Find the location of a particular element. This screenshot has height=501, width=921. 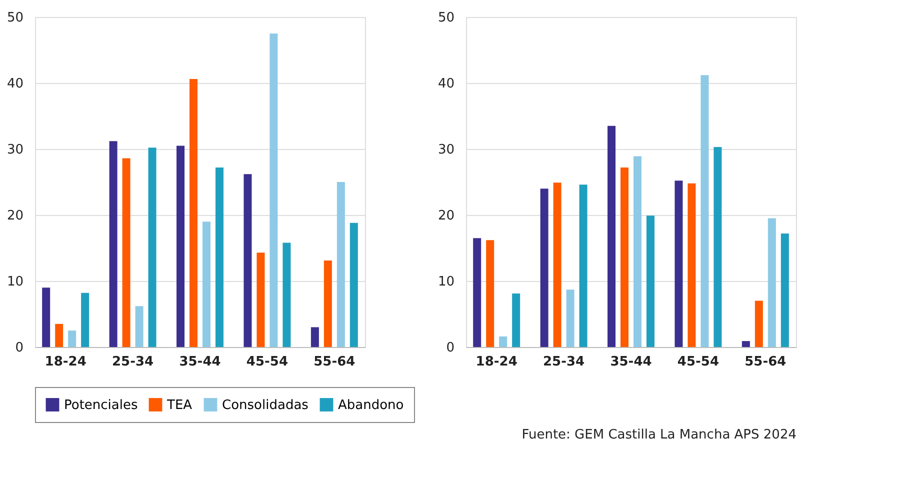

legend-label: Abandono is located at coordinates (371, 405).